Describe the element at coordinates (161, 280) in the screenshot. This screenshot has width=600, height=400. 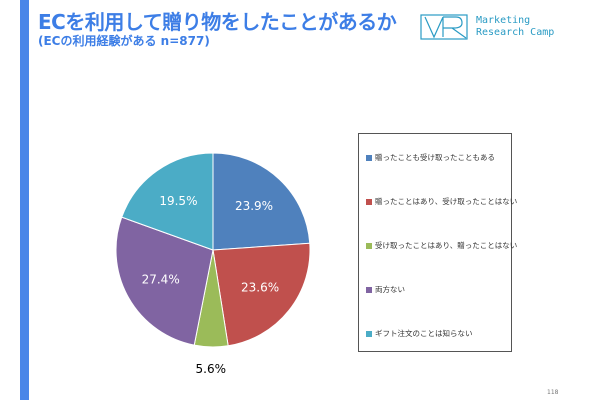
I see `data-label: 27.4%` at that location.